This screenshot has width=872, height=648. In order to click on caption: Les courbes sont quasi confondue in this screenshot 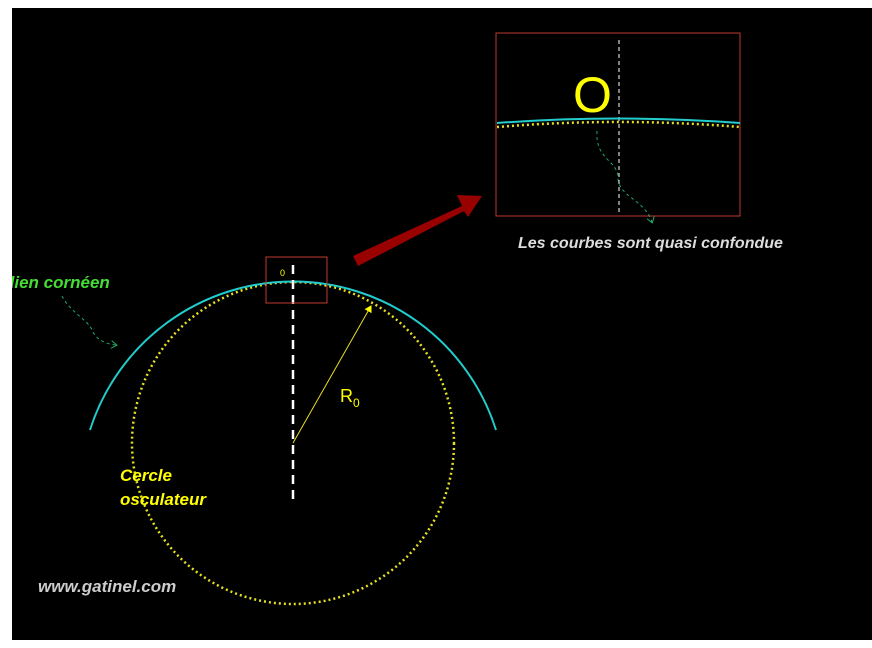, I will do `click(650, 243)`.